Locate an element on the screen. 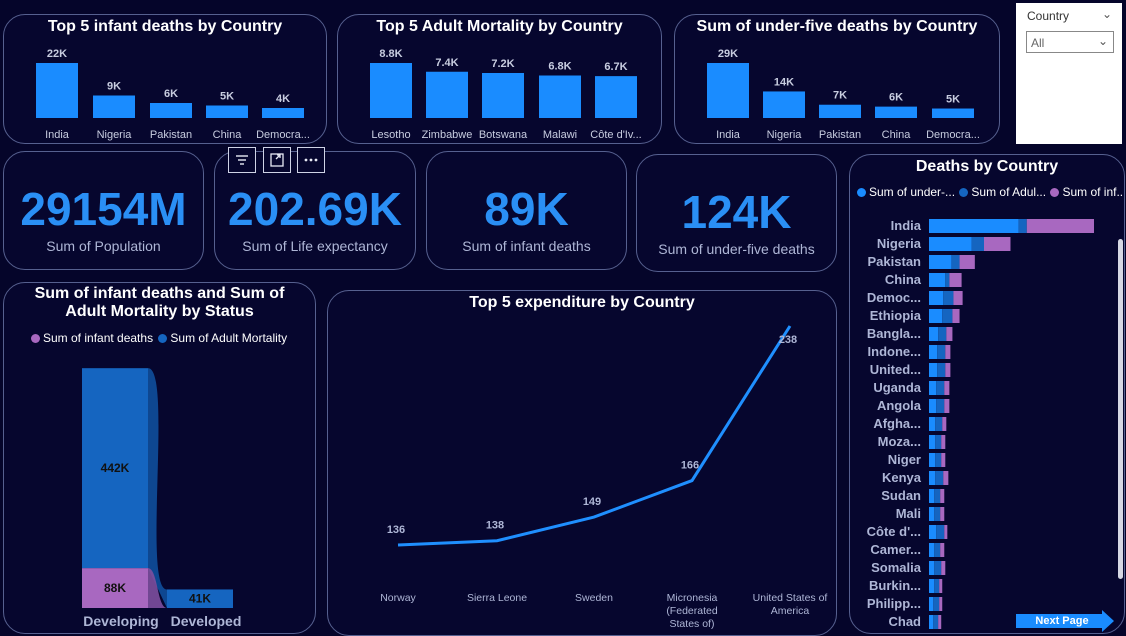 This screenshot has width=1126, height=636. country-slicer: Country ⌄ All ⌄ is located at coordinates (1069, 73).